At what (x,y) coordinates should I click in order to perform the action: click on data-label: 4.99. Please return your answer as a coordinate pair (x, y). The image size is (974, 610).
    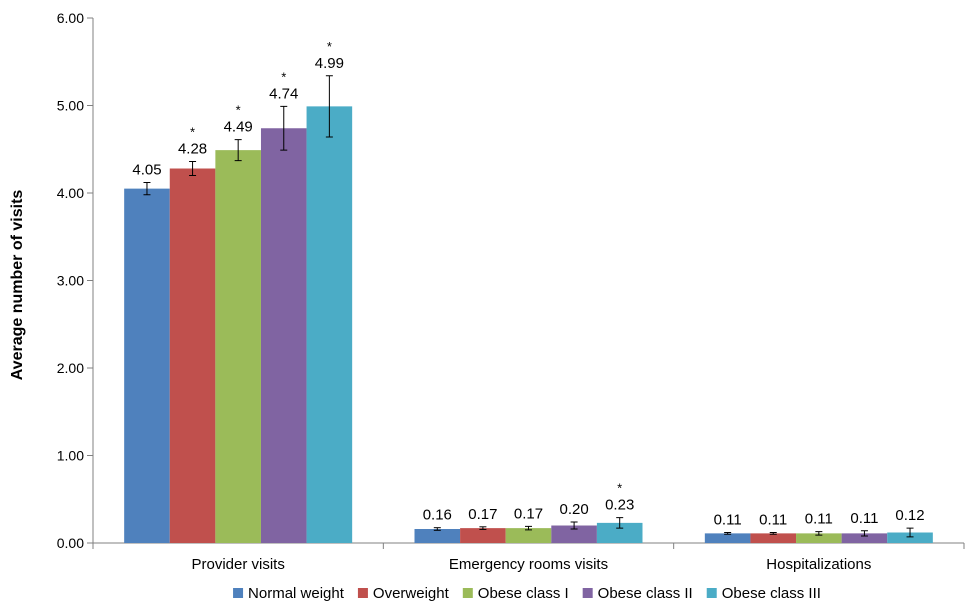
    Looking at the image, I should click on (329, 63).